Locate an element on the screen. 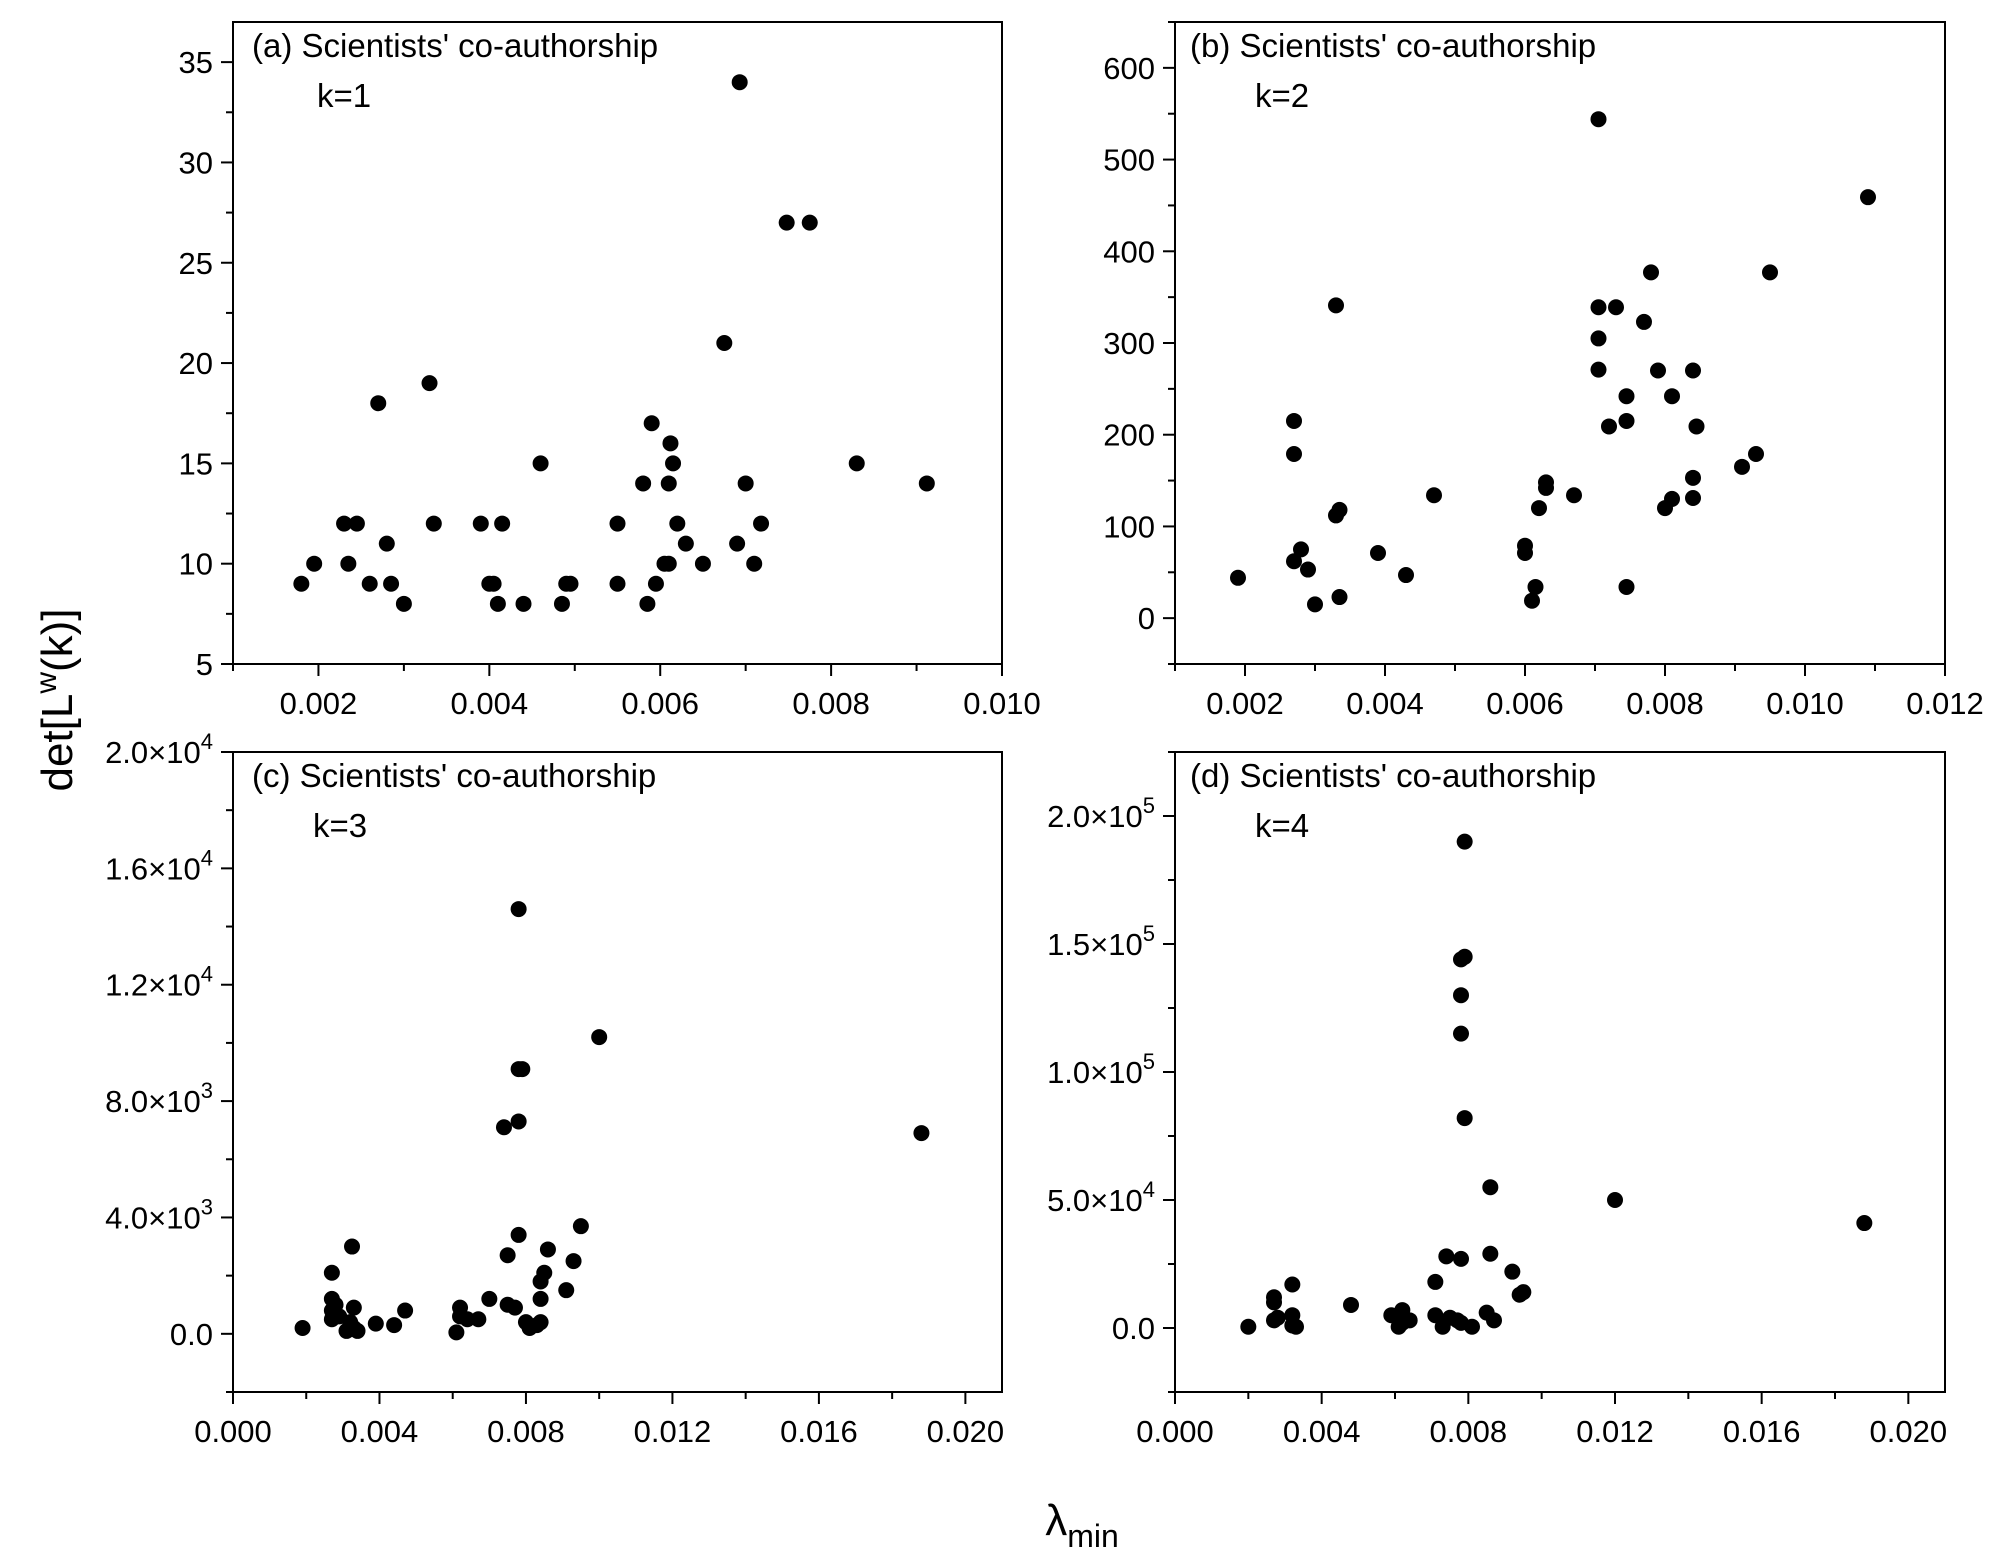  y-tick-exponent: 3 is located at coordinates (207, 1206).